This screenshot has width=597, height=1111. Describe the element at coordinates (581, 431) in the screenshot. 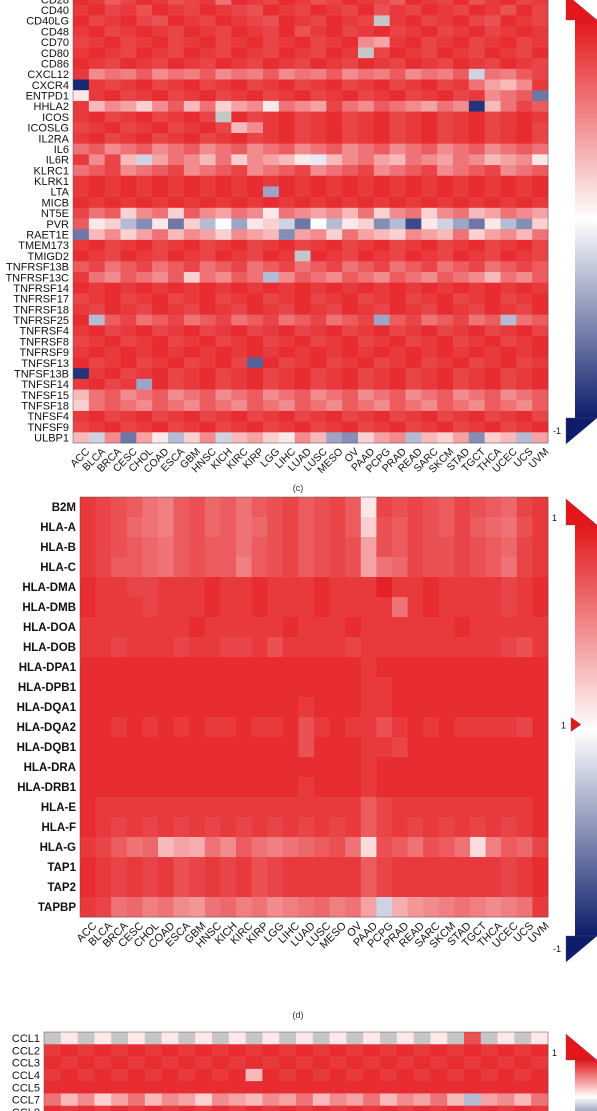

I see `scale-min-handle` at that location.